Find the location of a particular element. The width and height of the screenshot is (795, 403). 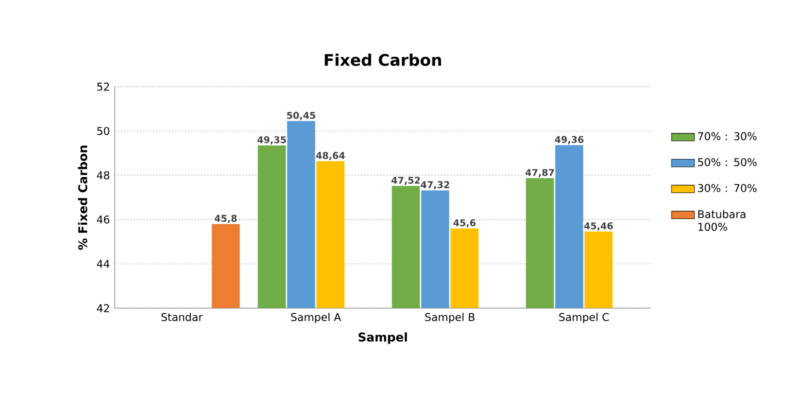

x-axis-title: Sampel is located at coordinates (382, 338).